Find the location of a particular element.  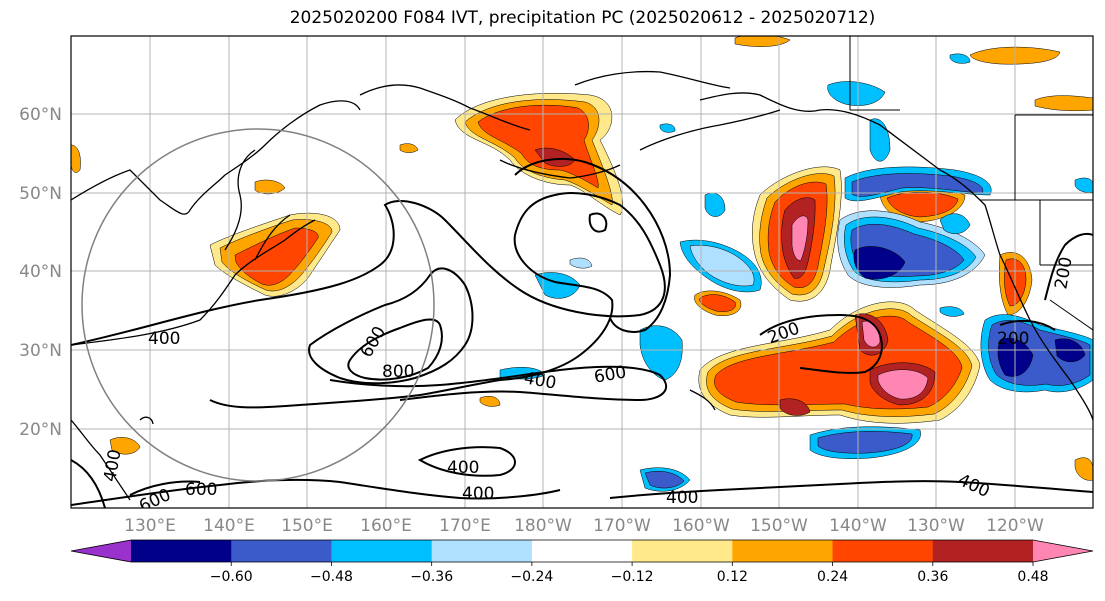

political-borders is located at coordinates (971, 183).